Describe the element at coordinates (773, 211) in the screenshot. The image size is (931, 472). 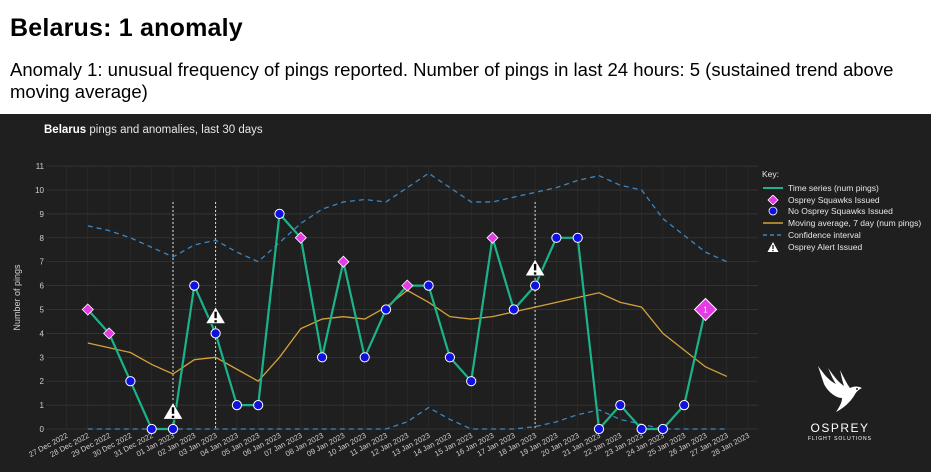
I see `no-squawk-circle-icon` at that location.